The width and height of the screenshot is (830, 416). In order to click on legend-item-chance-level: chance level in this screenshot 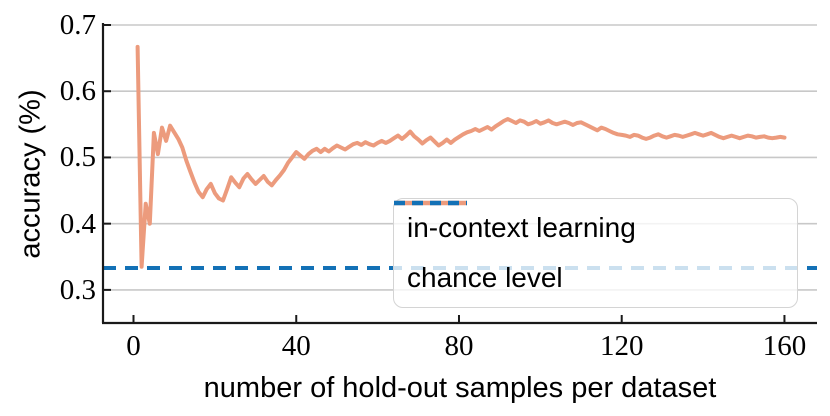, I will do `click(595, 250)`.